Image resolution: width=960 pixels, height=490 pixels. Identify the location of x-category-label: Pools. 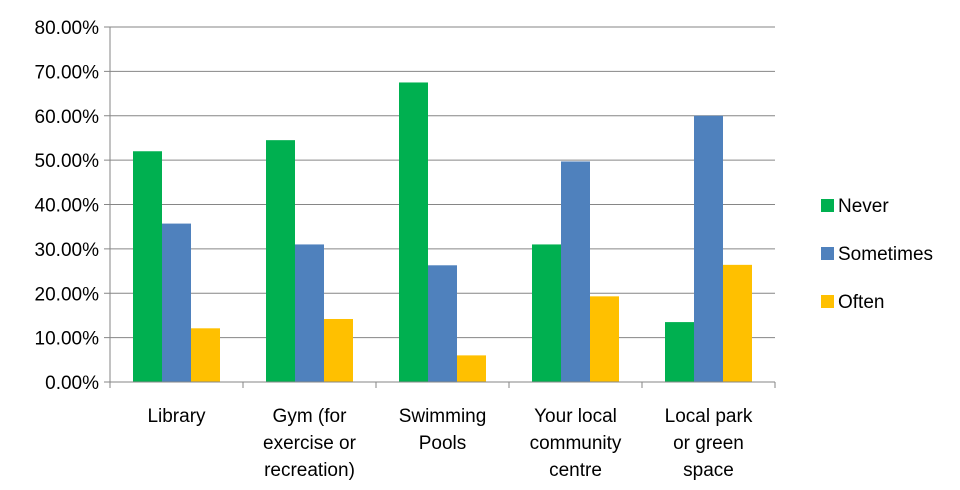
(443, 443).